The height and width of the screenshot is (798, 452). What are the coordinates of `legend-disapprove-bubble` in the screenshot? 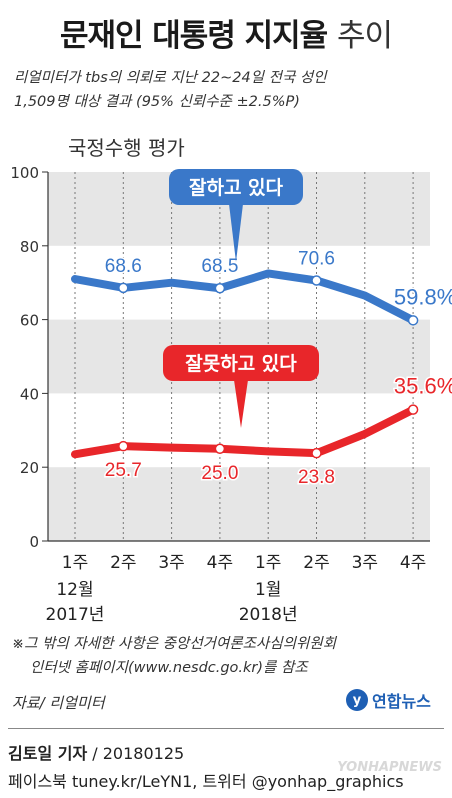 It's located at (241, 363).